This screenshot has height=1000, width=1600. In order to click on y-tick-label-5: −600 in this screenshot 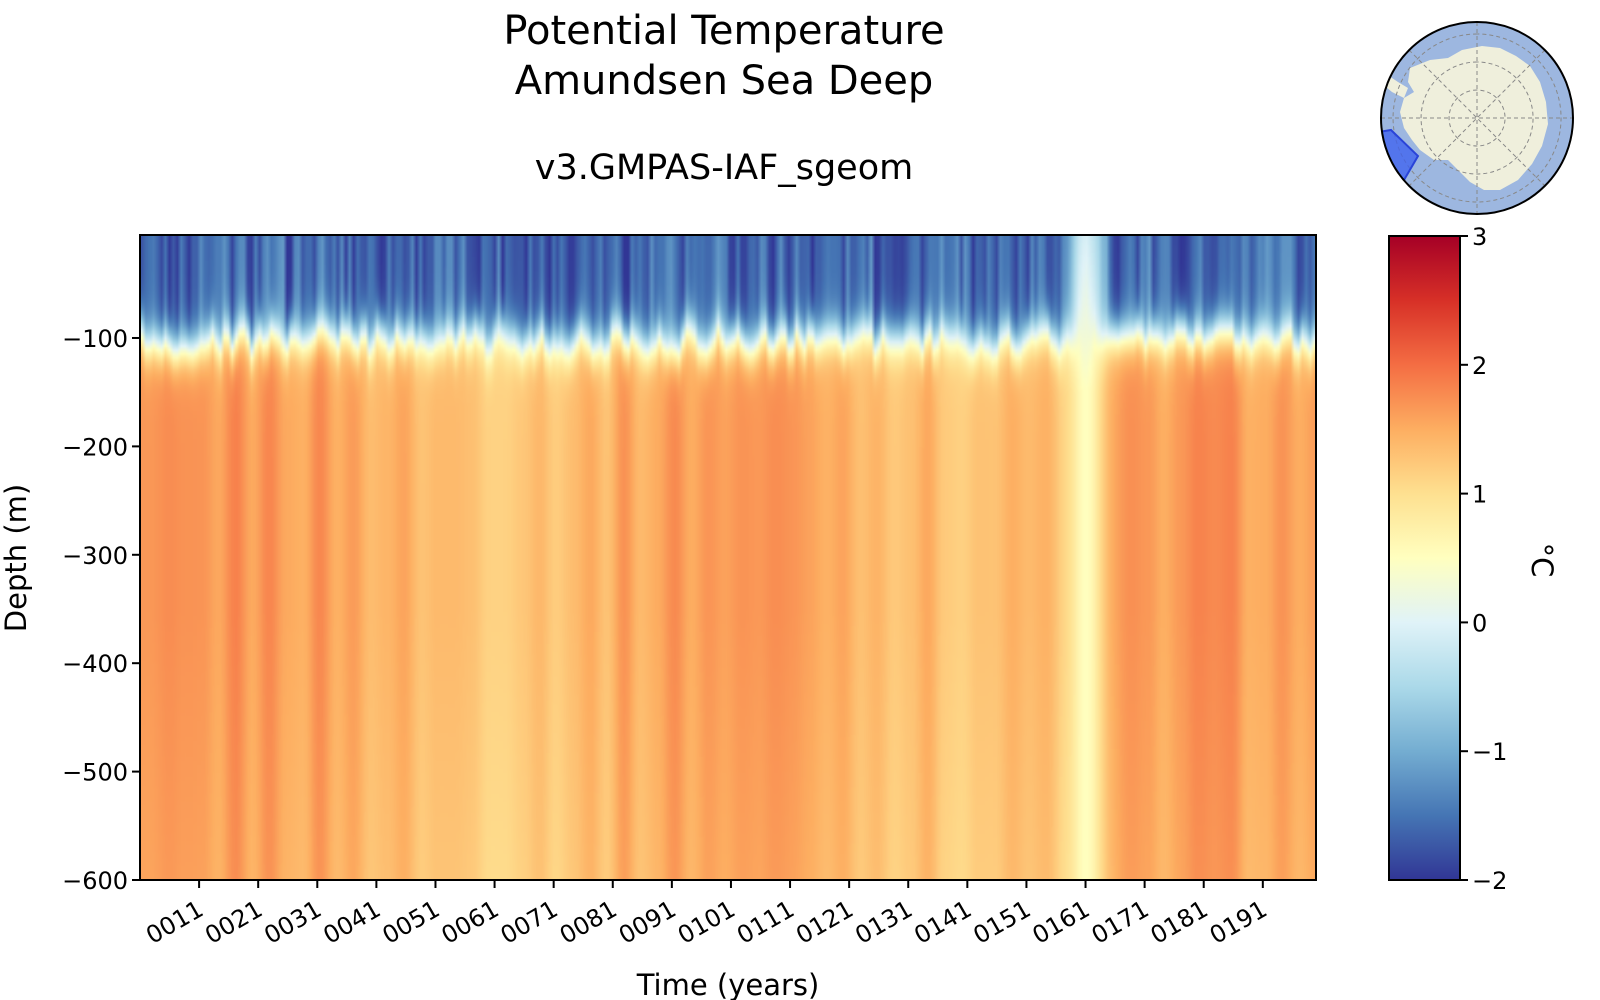, I will do `click(95, 881)`.